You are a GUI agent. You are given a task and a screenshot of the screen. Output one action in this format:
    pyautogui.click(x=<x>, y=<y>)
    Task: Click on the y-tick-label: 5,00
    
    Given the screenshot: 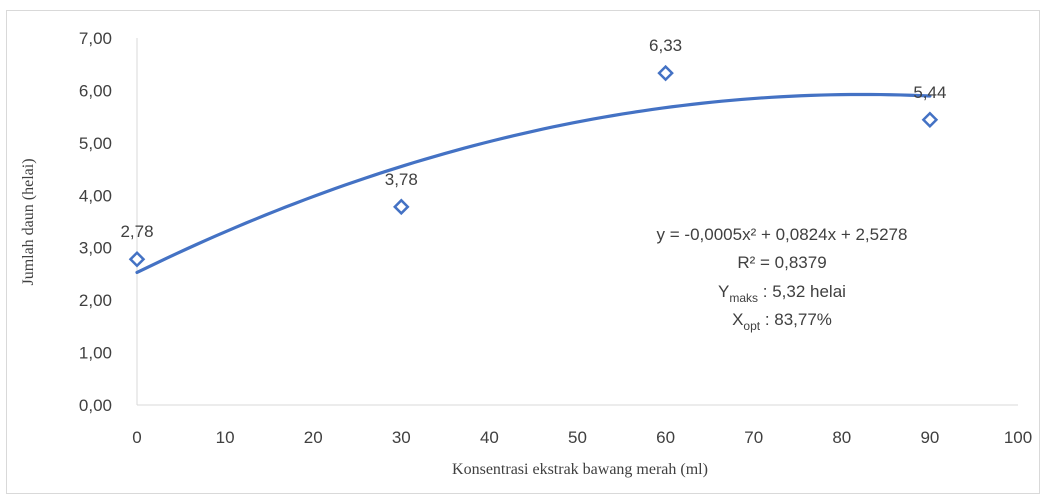 What is the action you would take?
    pyautogui.click(x=95, y=143)
    